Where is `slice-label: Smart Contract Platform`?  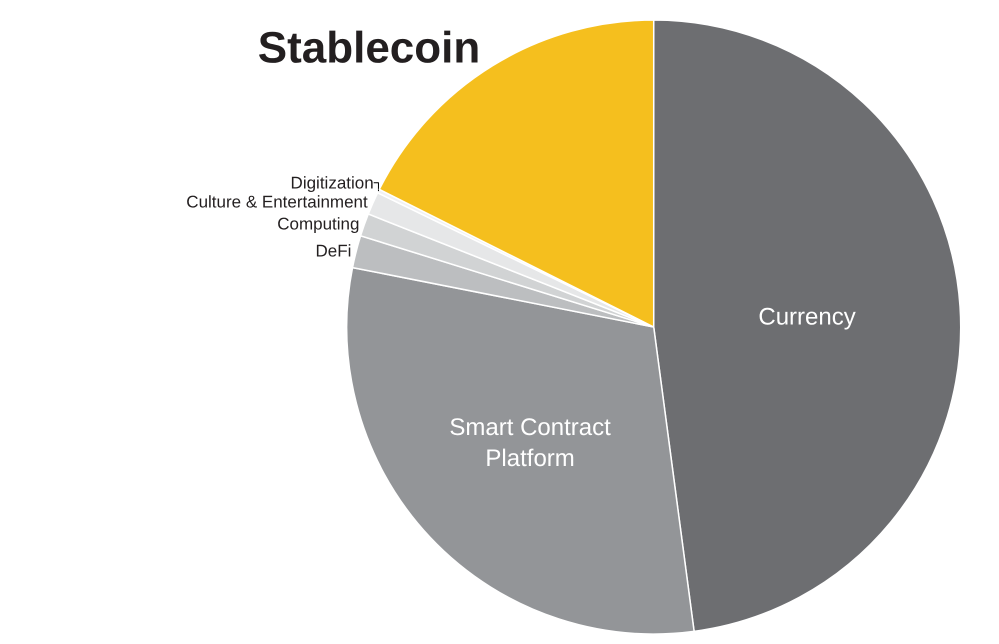
slice-label: Smart Contract Platform is located at coordinates (530, 443).